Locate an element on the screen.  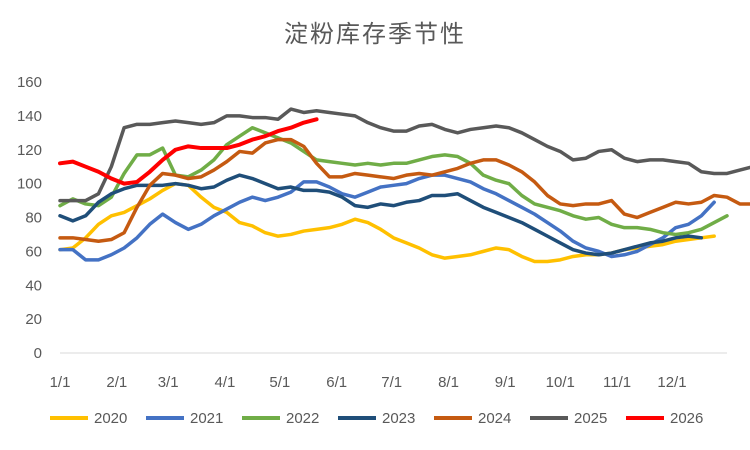
x-tick-label: 3/1 is located at coordinates (168, 382).